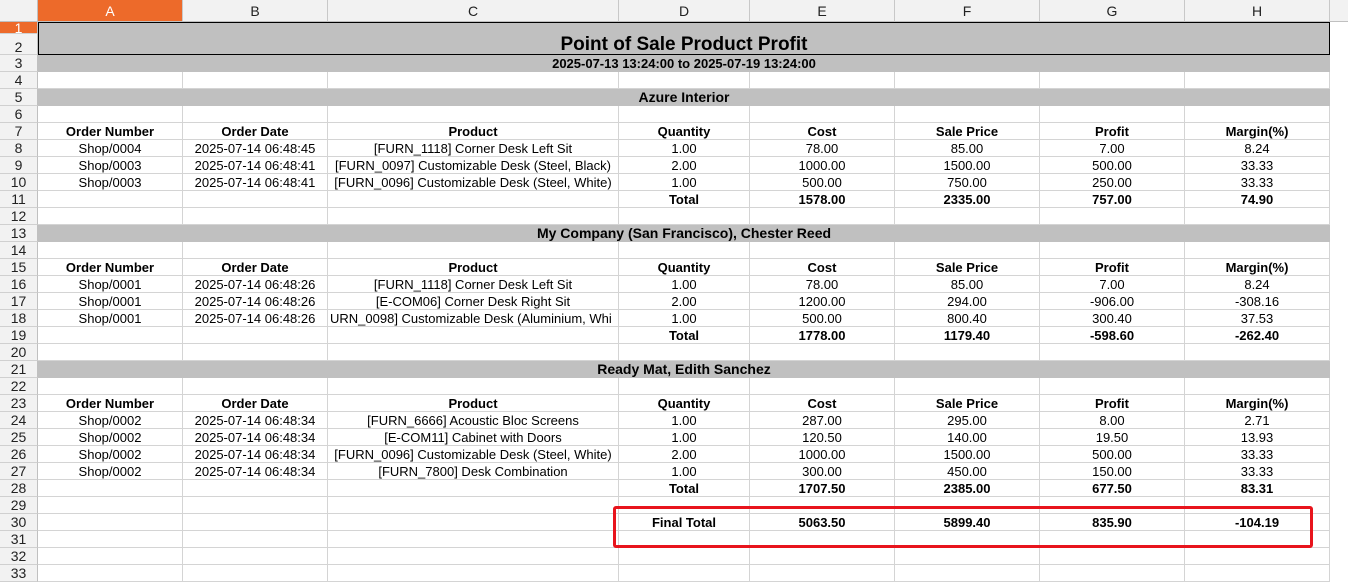 Image resolution: width=1348 pixels, height=585 pixels. I want to click on table-cell: 250.00, so click(1112, 182).